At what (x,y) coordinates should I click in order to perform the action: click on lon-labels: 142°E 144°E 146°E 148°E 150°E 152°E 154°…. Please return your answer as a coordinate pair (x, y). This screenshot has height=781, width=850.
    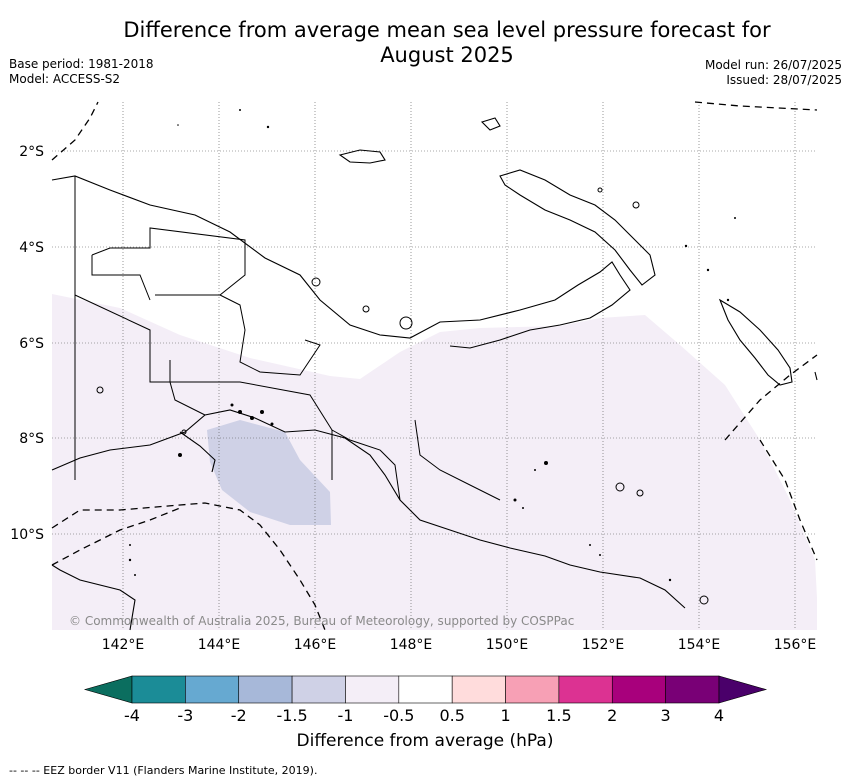
    Looking at the image, I should click on (459, 645).